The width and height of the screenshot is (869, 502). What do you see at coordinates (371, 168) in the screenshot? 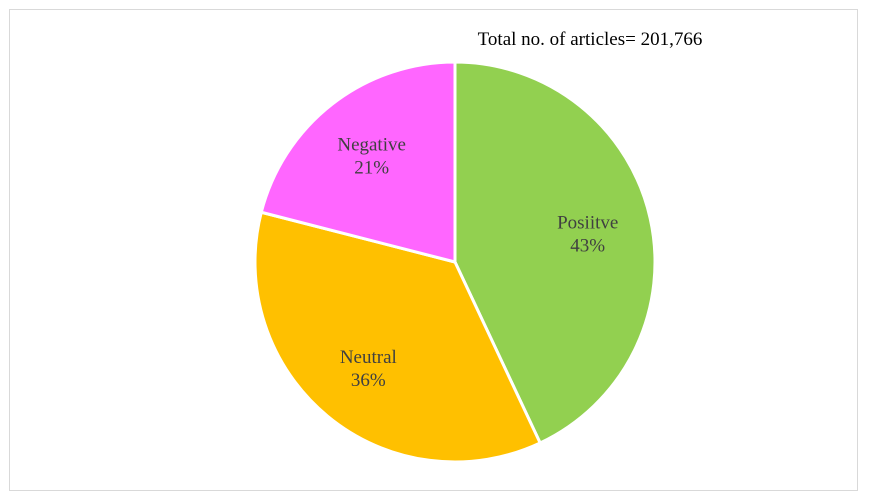
I see `slice-percent-negative: 21%` at bounding box center [371, 168].